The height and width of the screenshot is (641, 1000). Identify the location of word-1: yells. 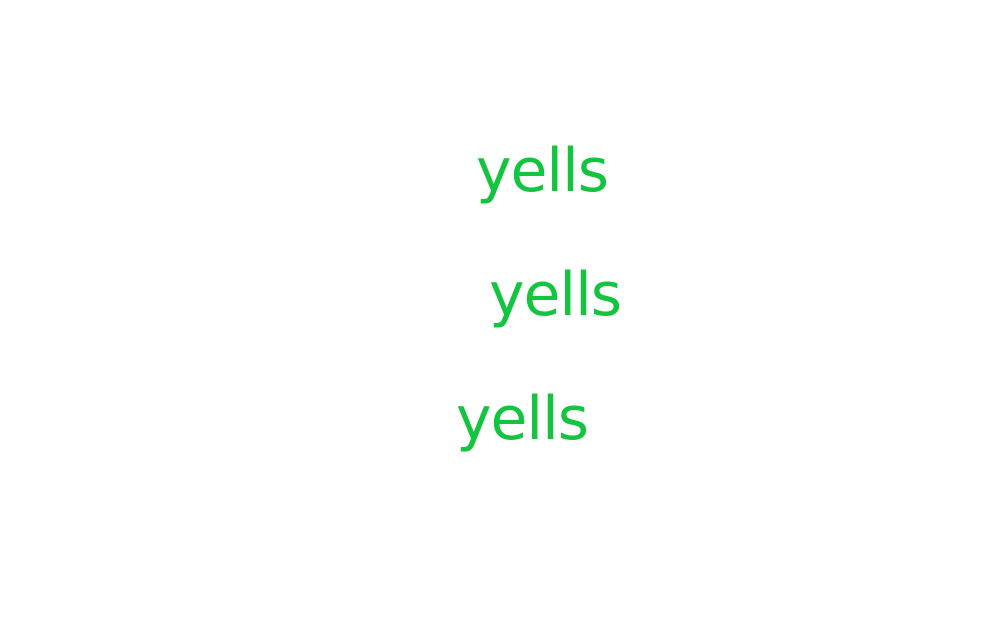
(542, 171).